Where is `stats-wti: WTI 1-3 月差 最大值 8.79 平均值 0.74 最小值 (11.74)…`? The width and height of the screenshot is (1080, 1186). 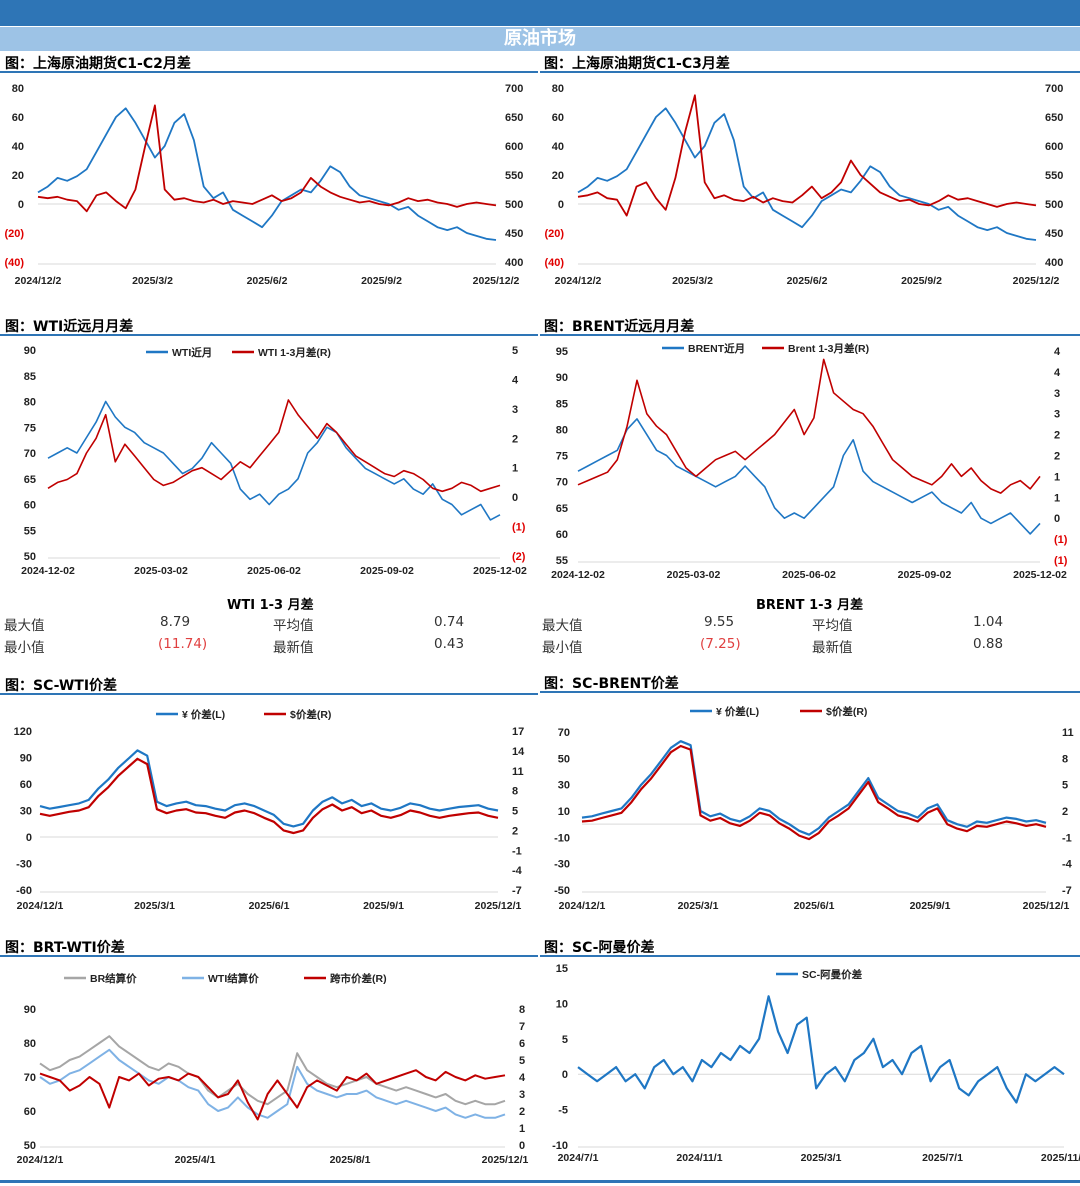 stats-wti: WTI 1-3 月差 最大值 8.79 平均值 0.74 最小值 (11.74)… is located at coordinates (269, 625).